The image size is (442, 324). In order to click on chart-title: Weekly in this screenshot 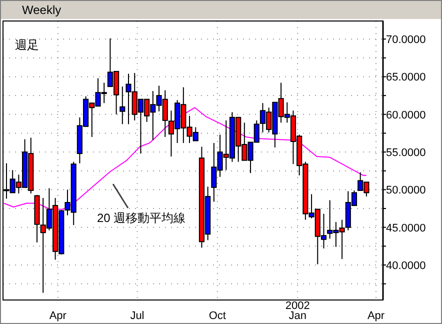, I will do `click(42, 10)`.